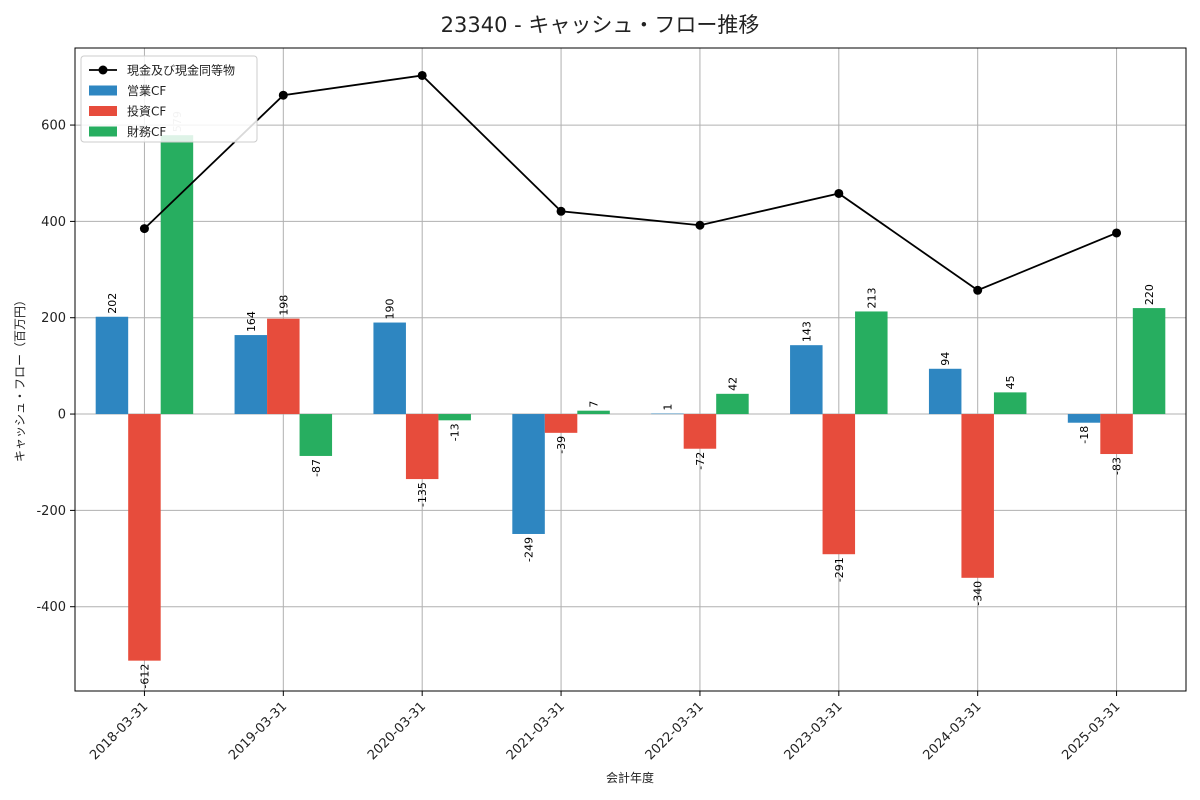 The height and width of the screenshot is (800, 1200). I want to click on legend-marker, so click(103, 70).